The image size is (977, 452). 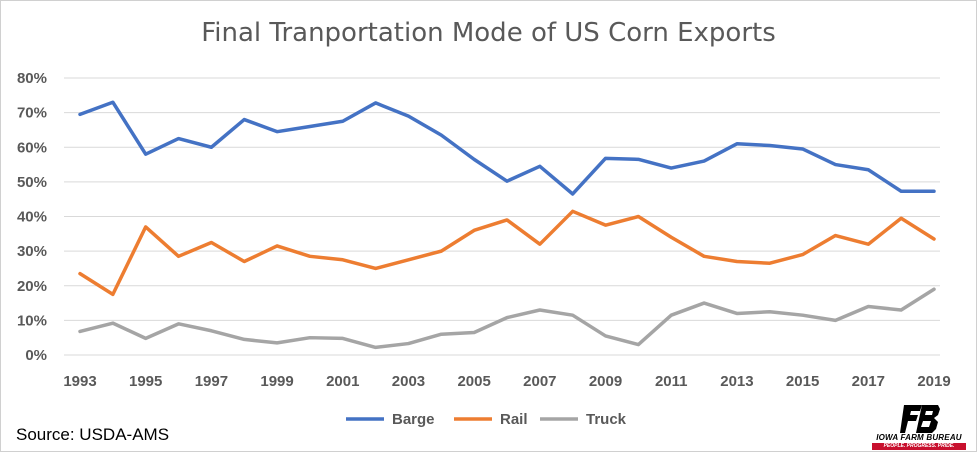 I want to click on x-tick-label: 1999, so click(x=276, y=381).